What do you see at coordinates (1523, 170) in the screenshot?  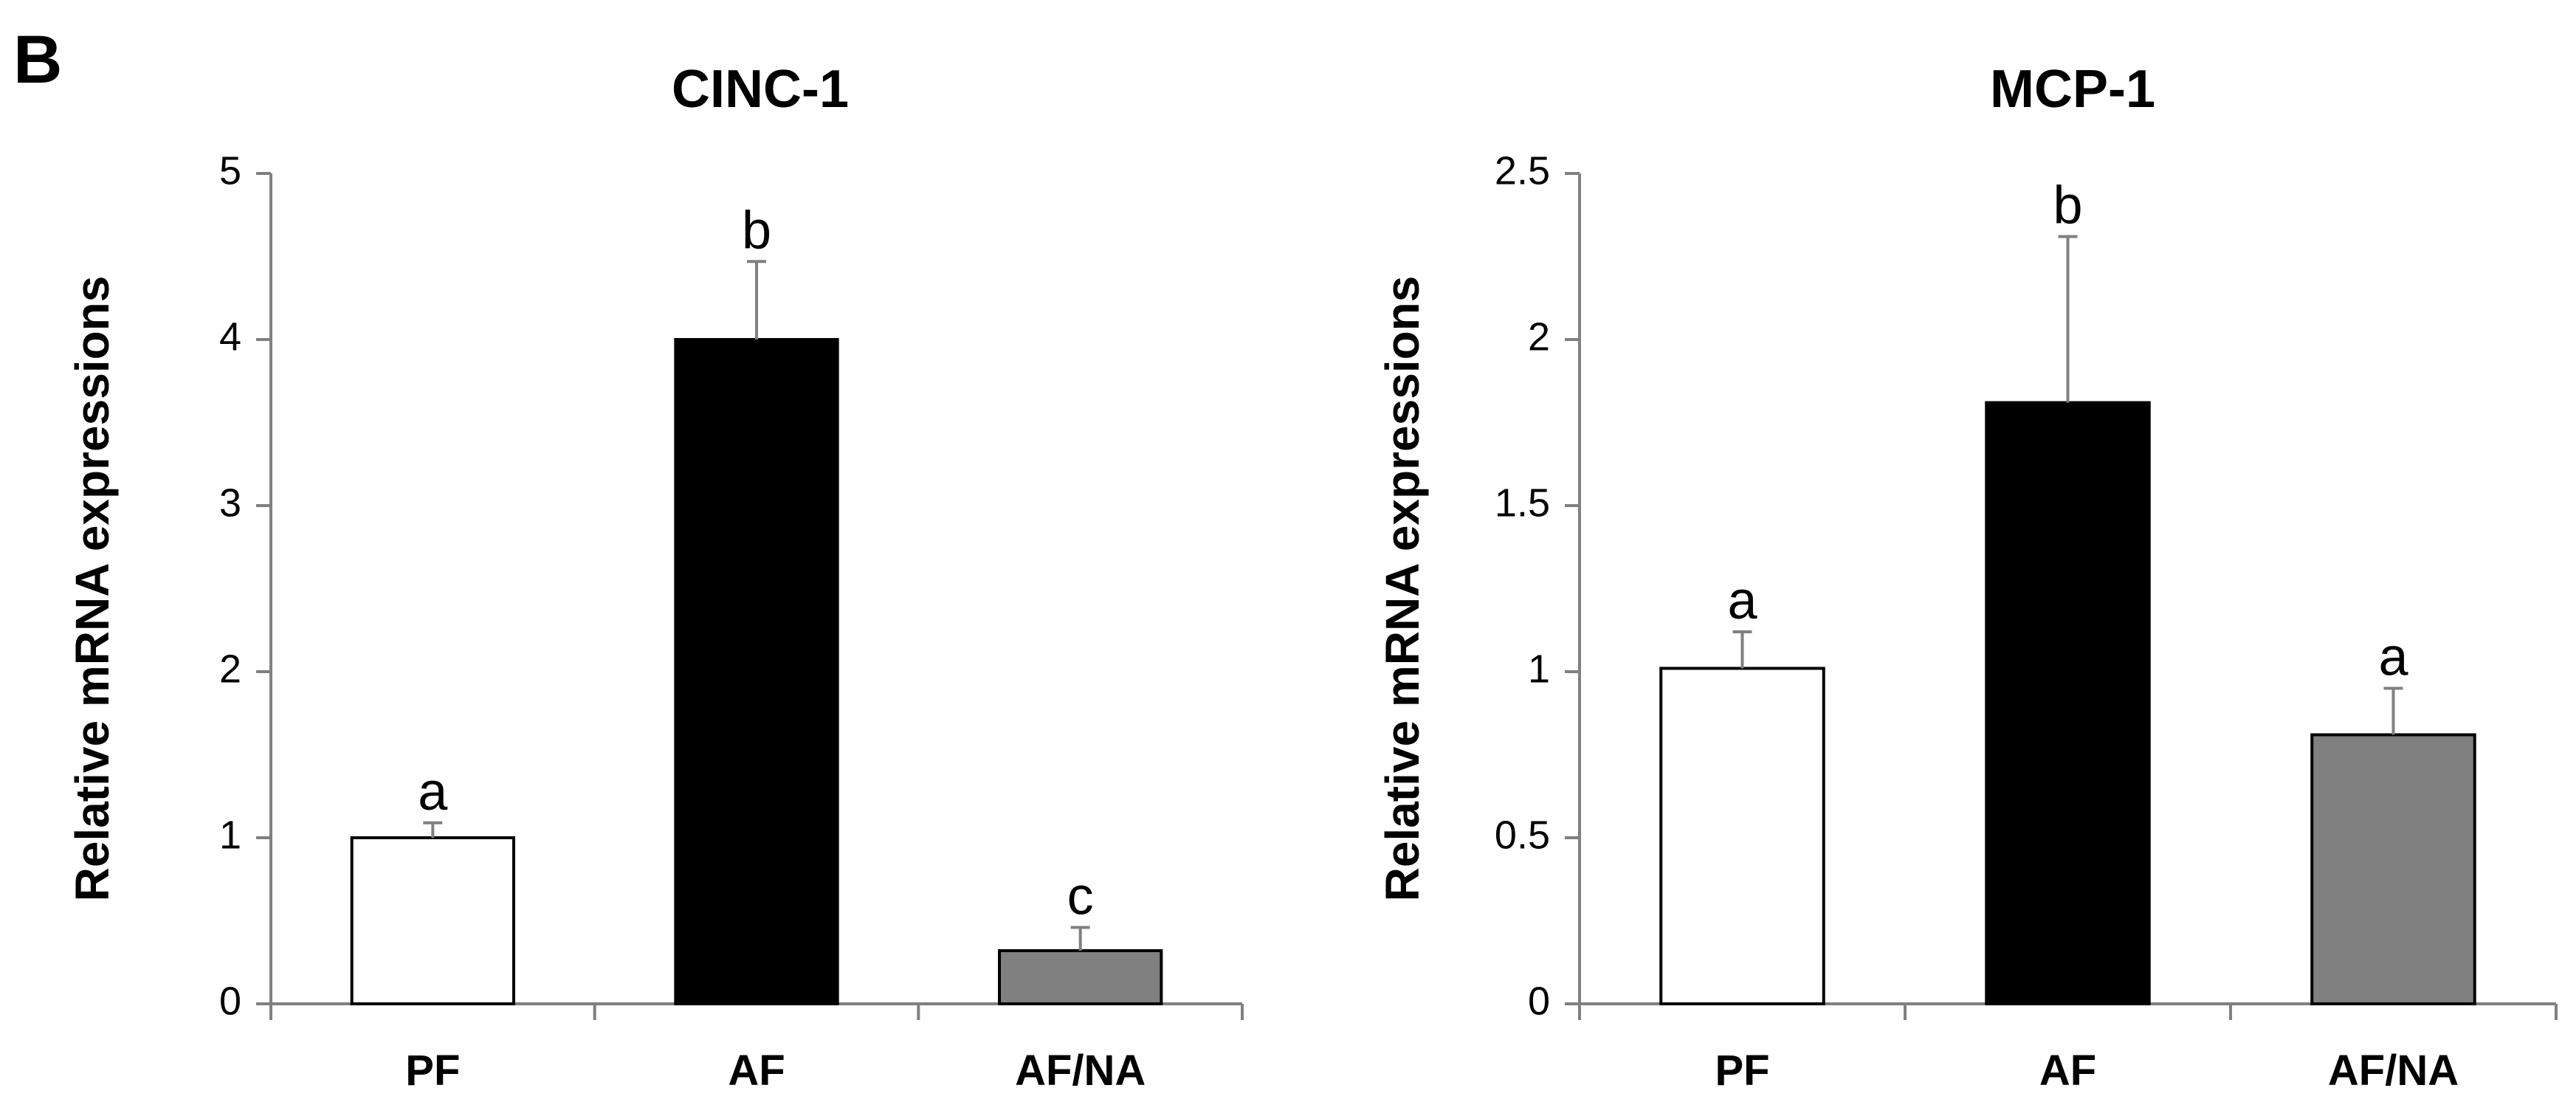 I see `y-tick-label: 2.5` at bounding box center [1523, 170].